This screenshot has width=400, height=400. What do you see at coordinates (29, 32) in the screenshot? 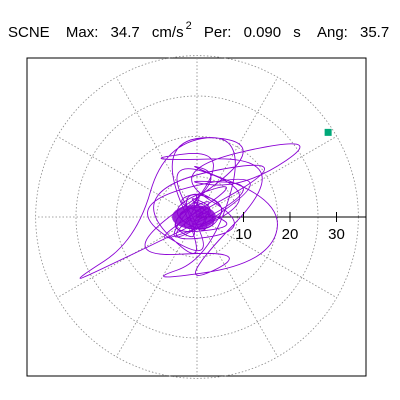
I see `station-code: SCNE` at bounding box center [29, 32].